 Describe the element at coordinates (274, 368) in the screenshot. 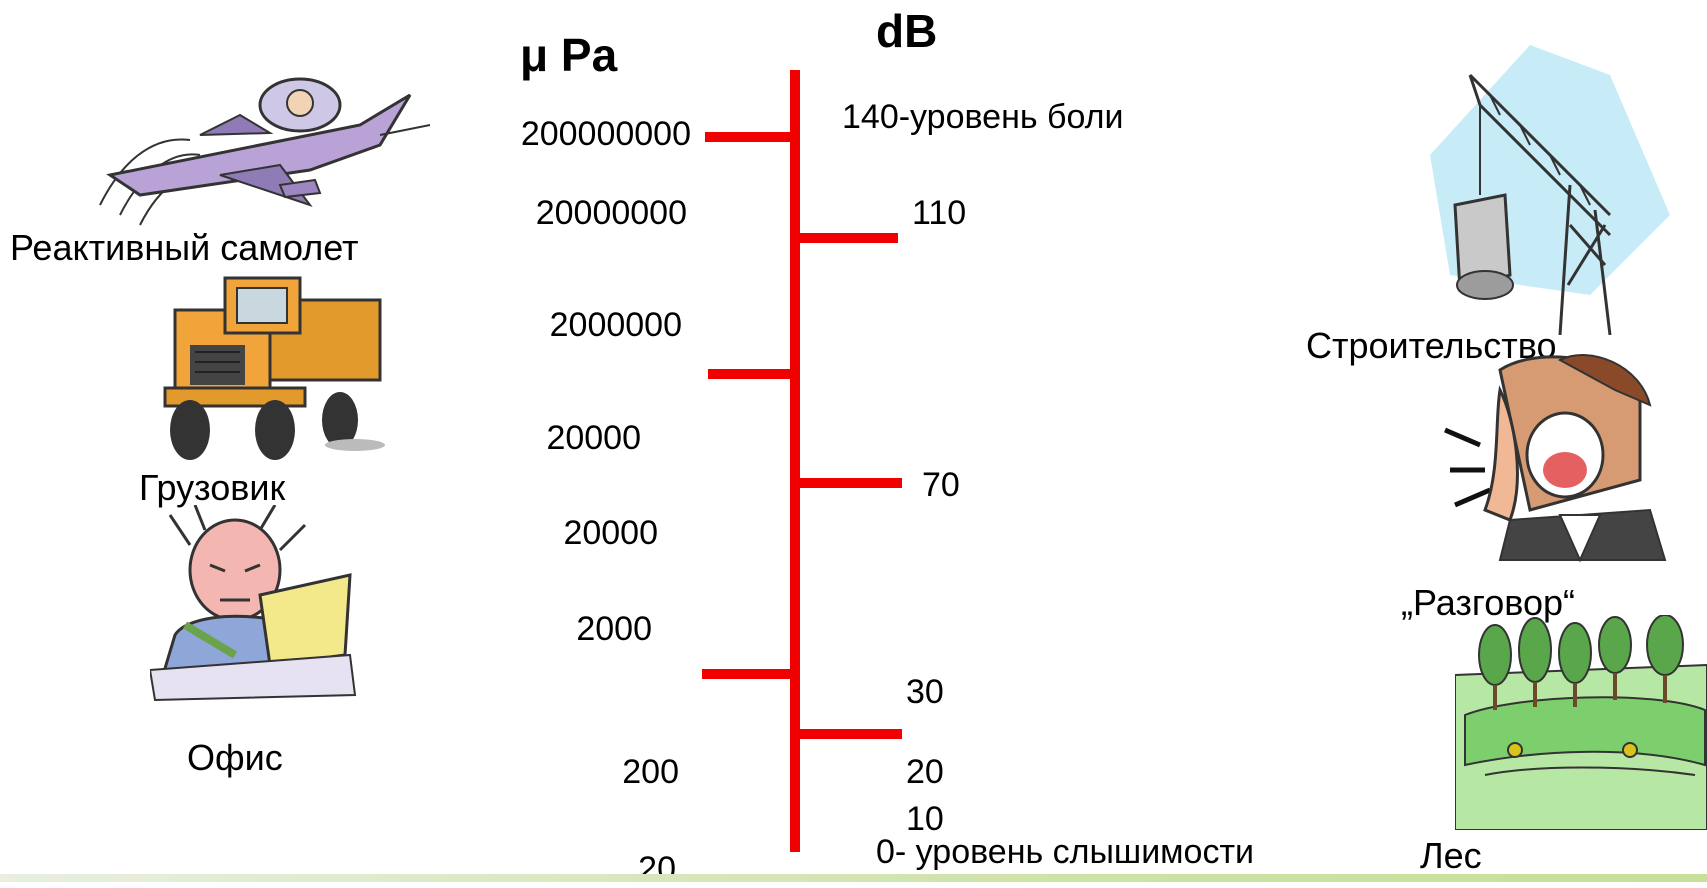

I see `dump-truck-icon` at that location.